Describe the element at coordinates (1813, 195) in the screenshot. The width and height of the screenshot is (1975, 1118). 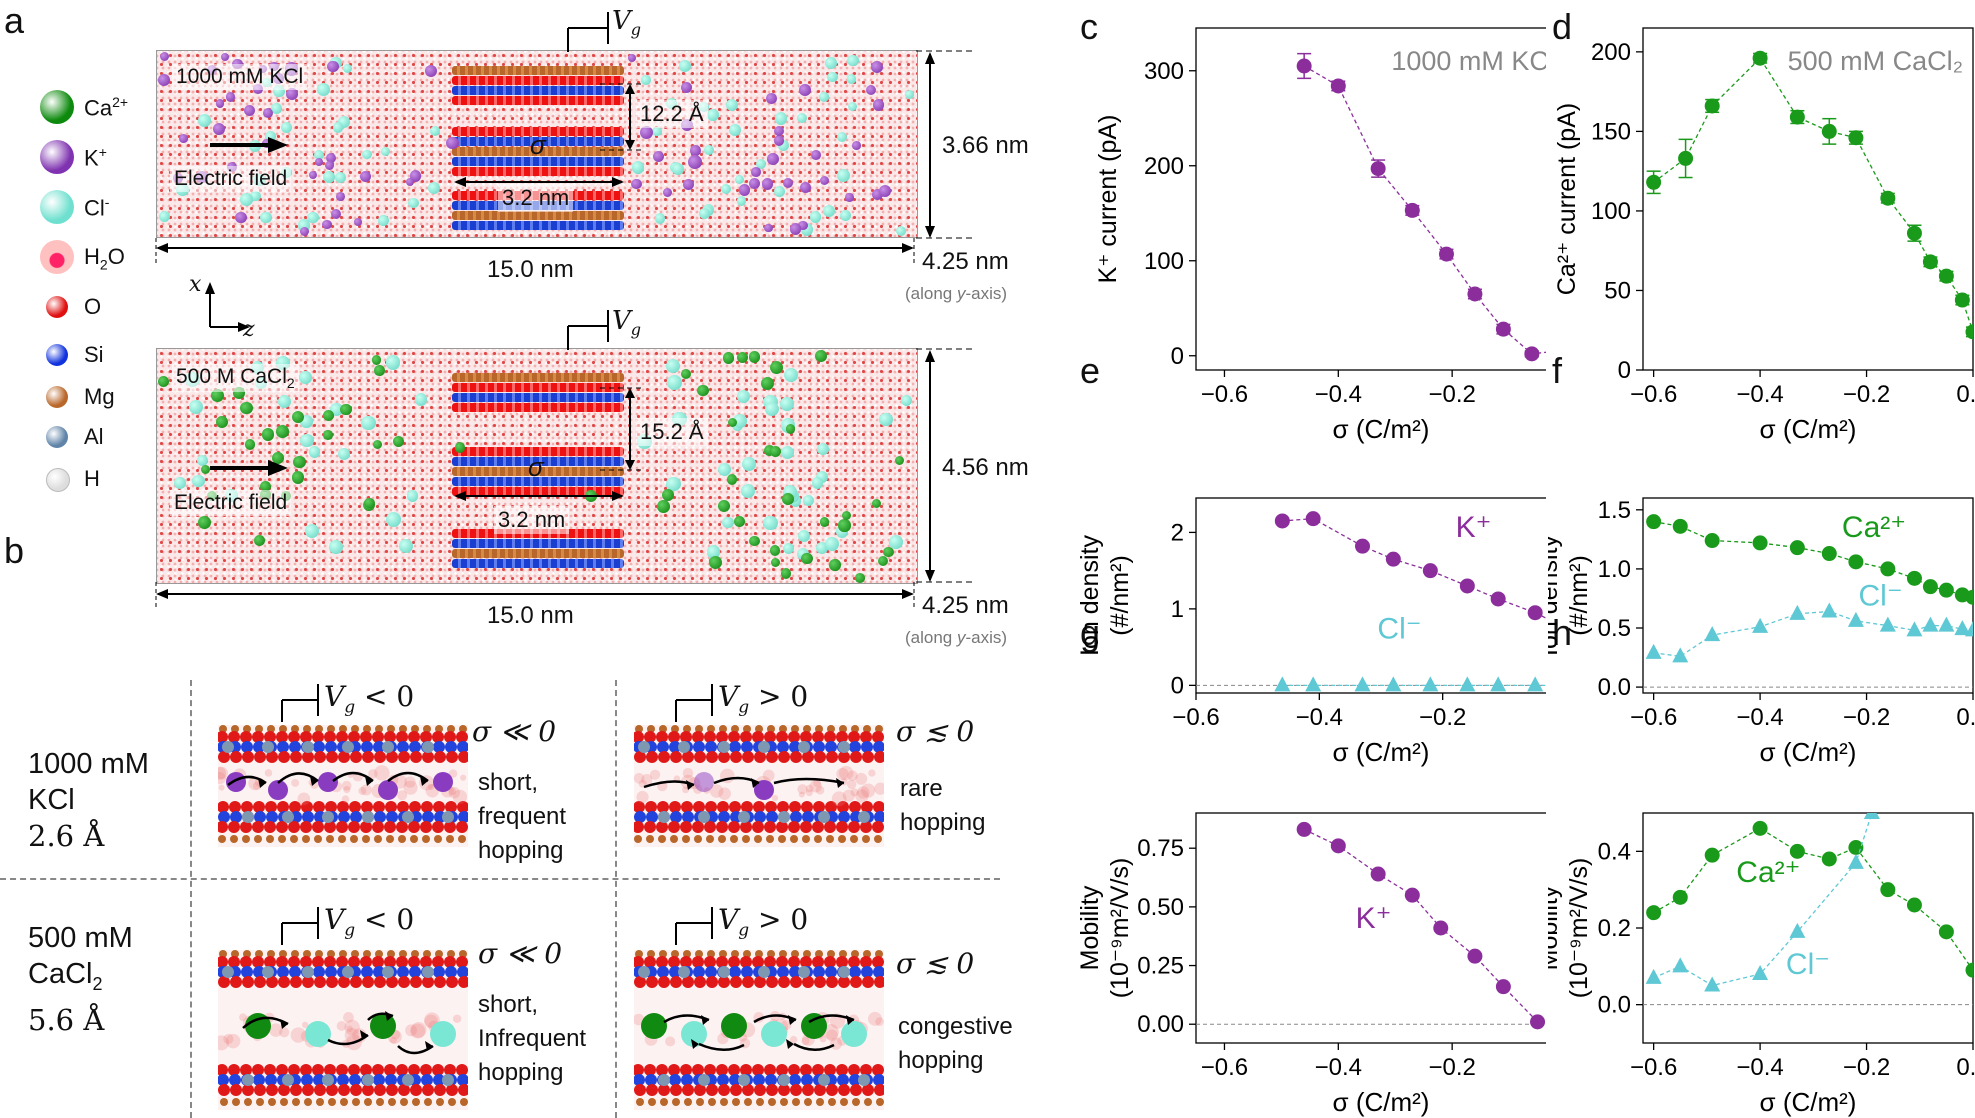
I see `series-line-Ca2` at that location.